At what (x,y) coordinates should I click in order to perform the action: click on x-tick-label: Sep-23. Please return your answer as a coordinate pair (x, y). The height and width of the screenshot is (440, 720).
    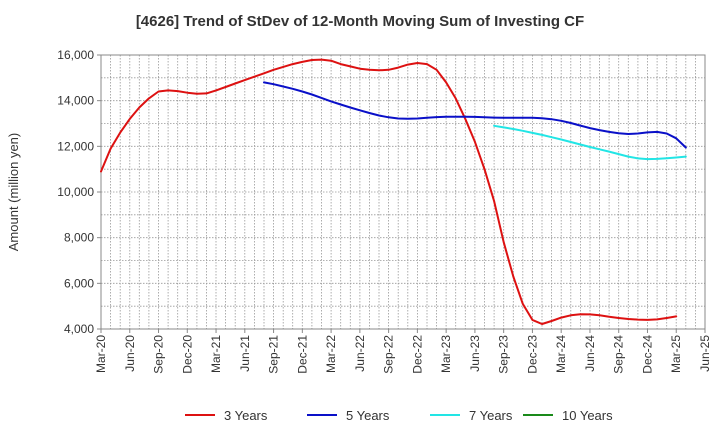
    Looking at the image, I should click on (504, 354).